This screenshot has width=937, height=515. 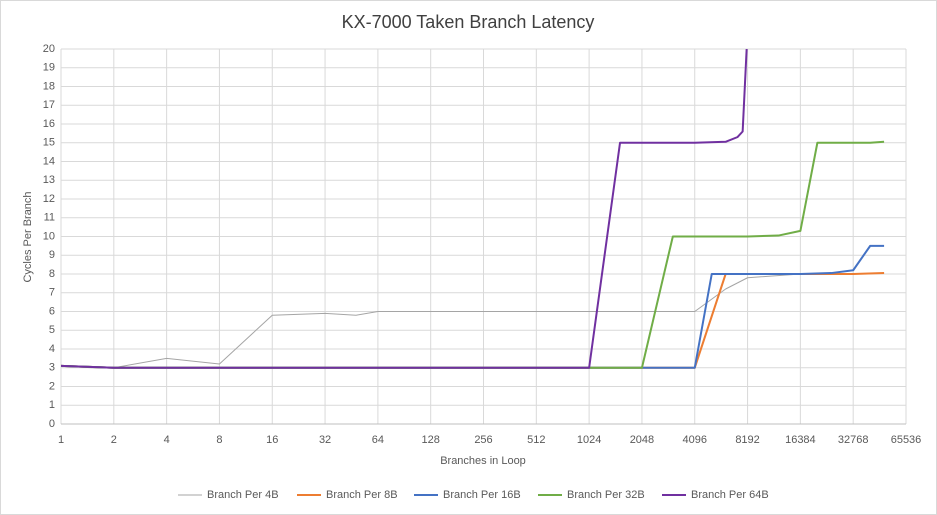 I want to click on y-axis-label: Cycles Per Branch, so click(x=28, y=236).